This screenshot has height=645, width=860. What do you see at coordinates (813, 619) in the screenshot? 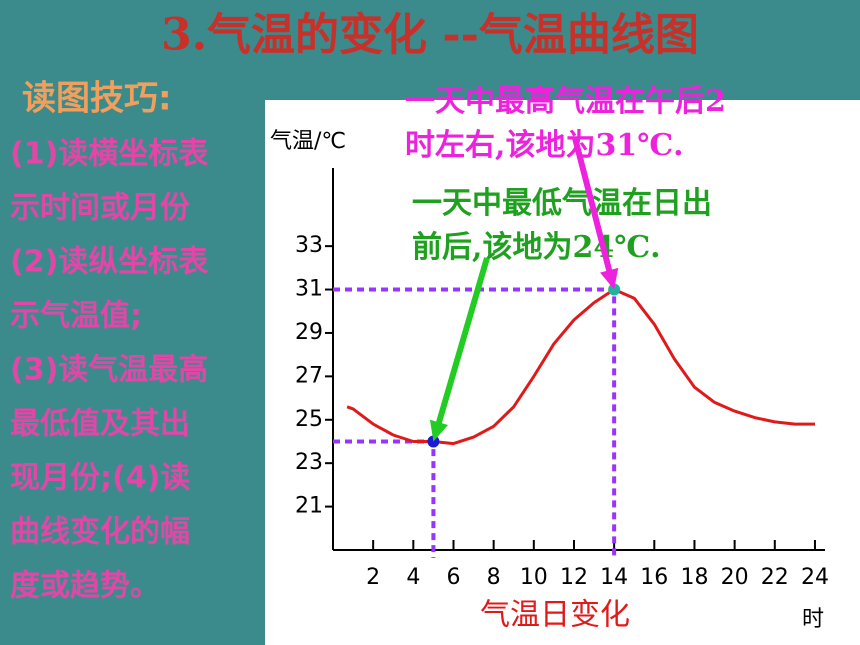
I see `x-axis-label: 时` at bounding box center [813, 619].